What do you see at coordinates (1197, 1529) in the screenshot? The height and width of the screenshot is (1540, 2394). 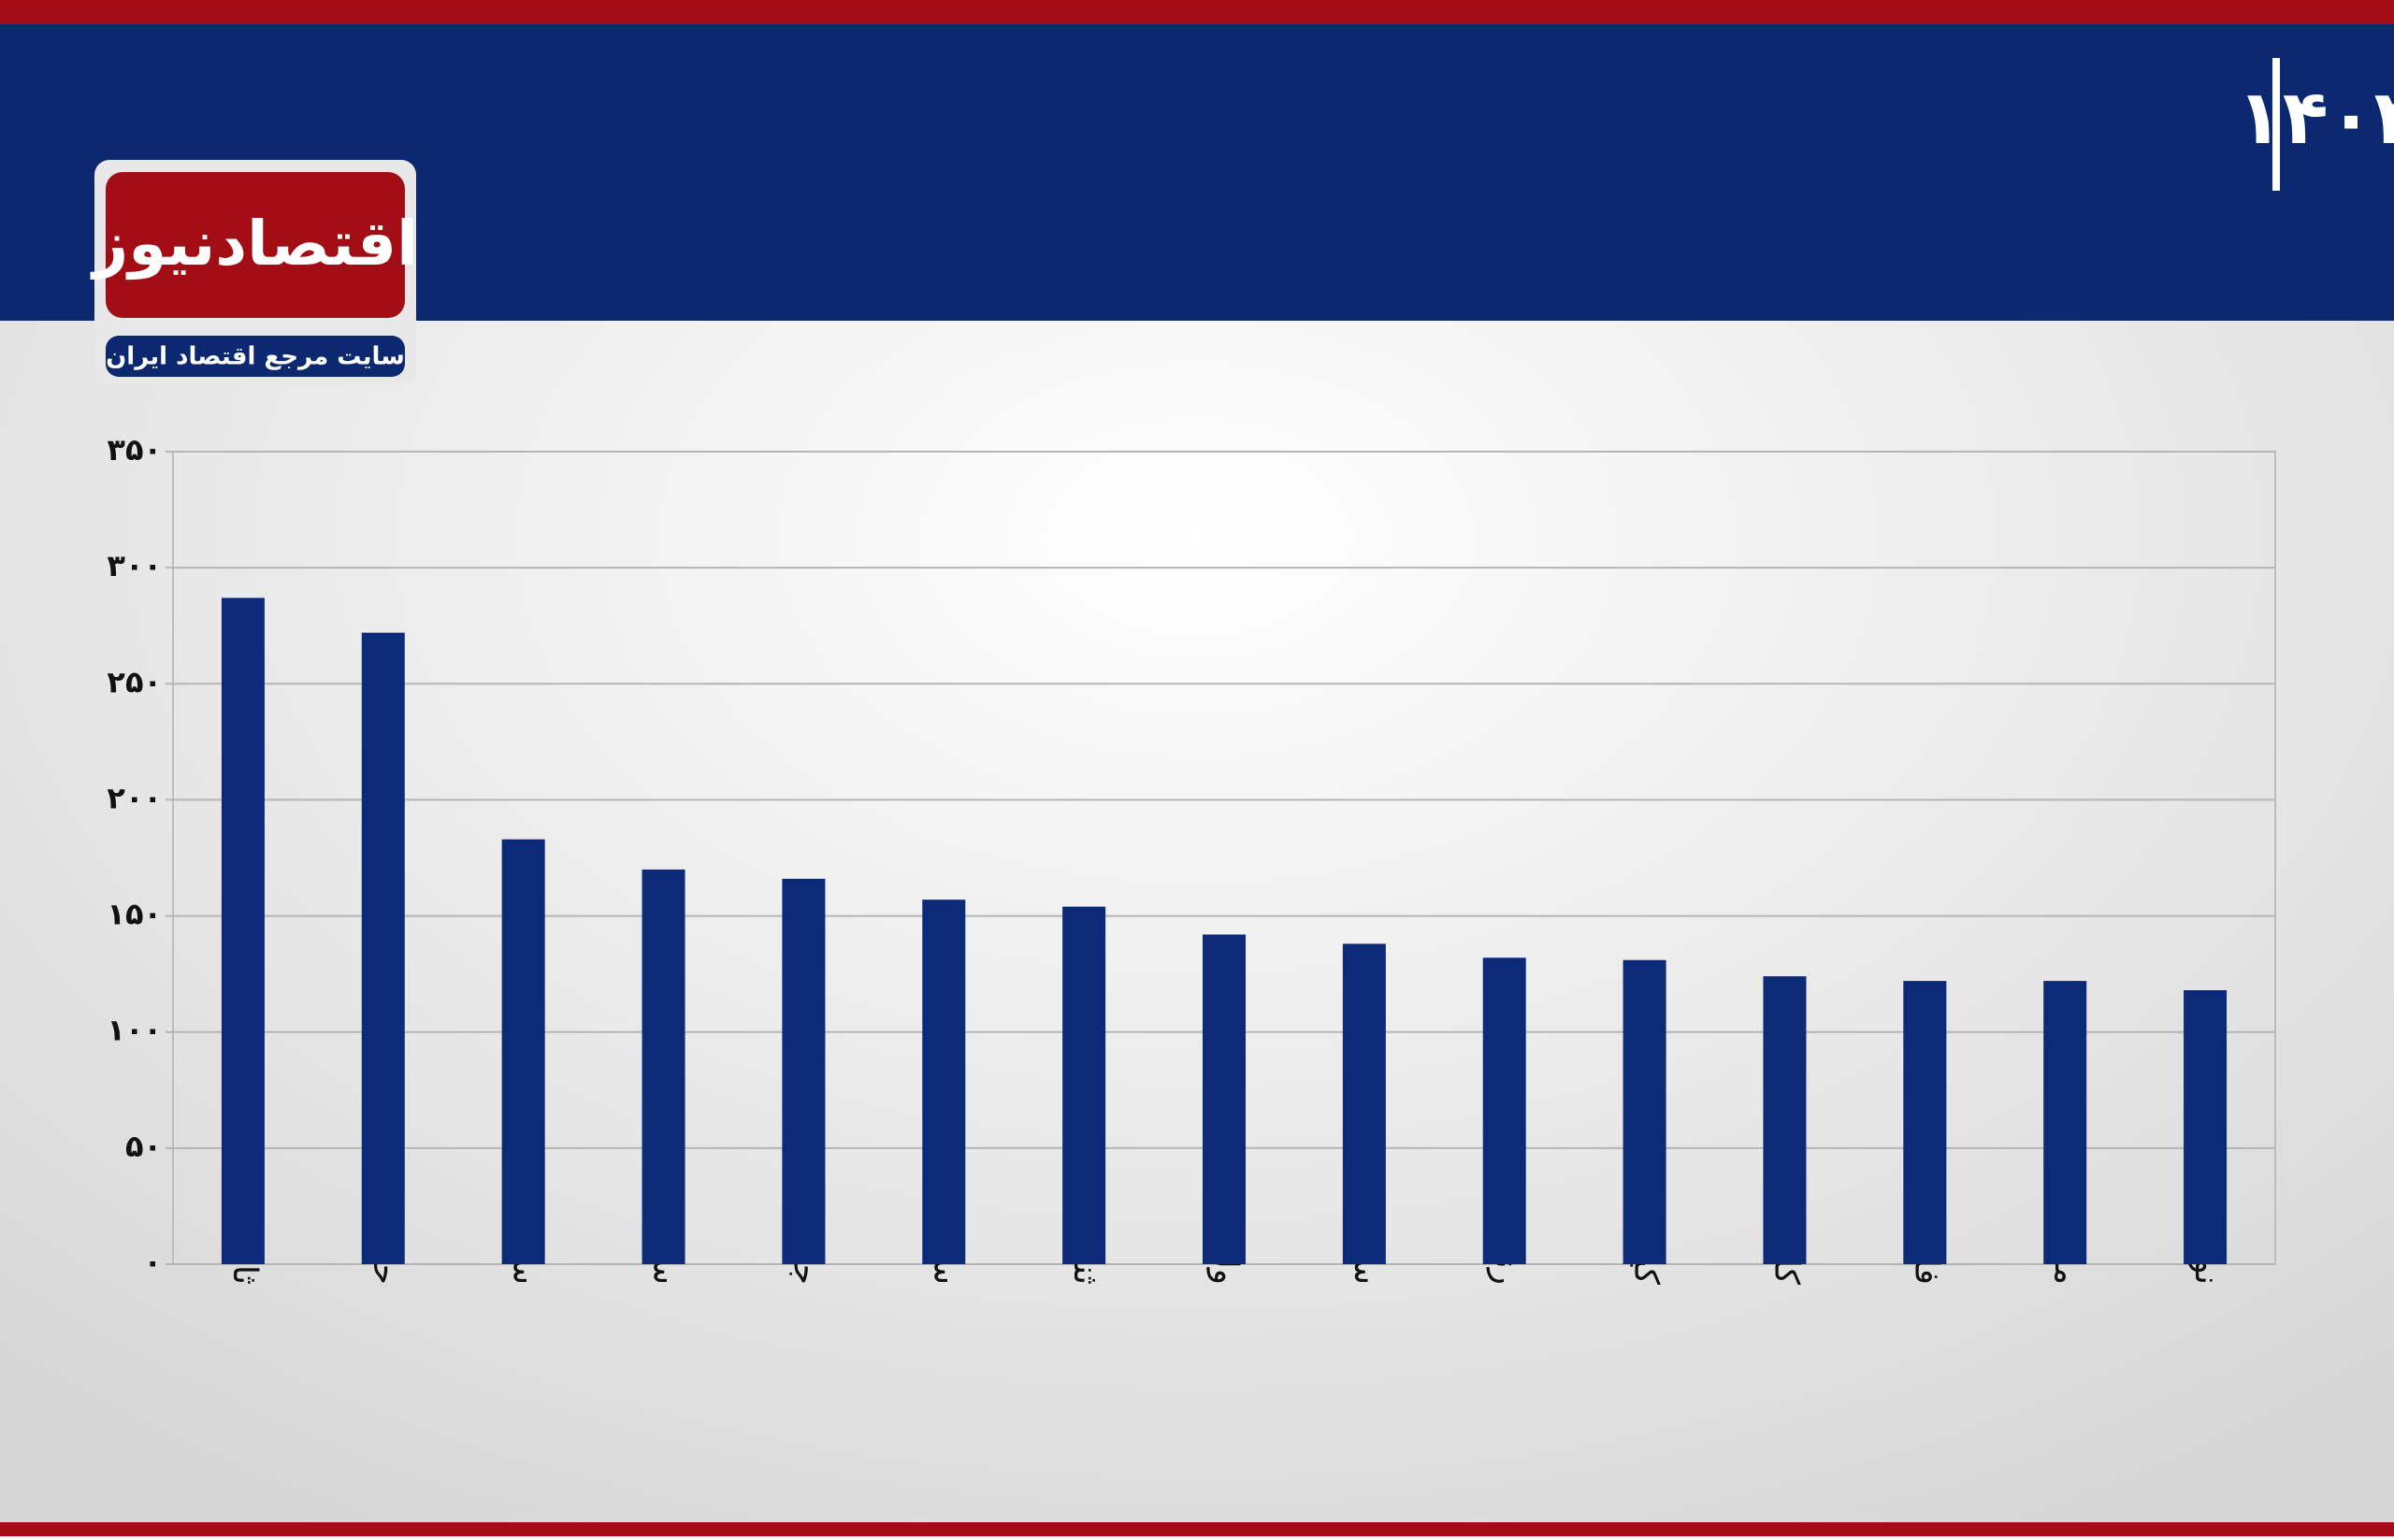 I see `bottom-stripe` at bounding box center [1197, 1529].